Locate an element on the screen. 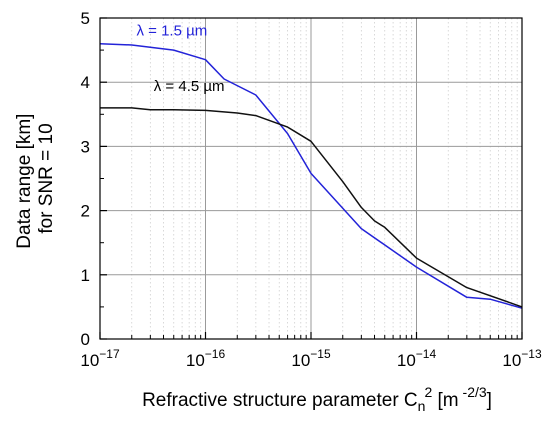 This screenshot has height=422, width=550. x-axis-label-subscript: n is located at coordinates (422, 406).